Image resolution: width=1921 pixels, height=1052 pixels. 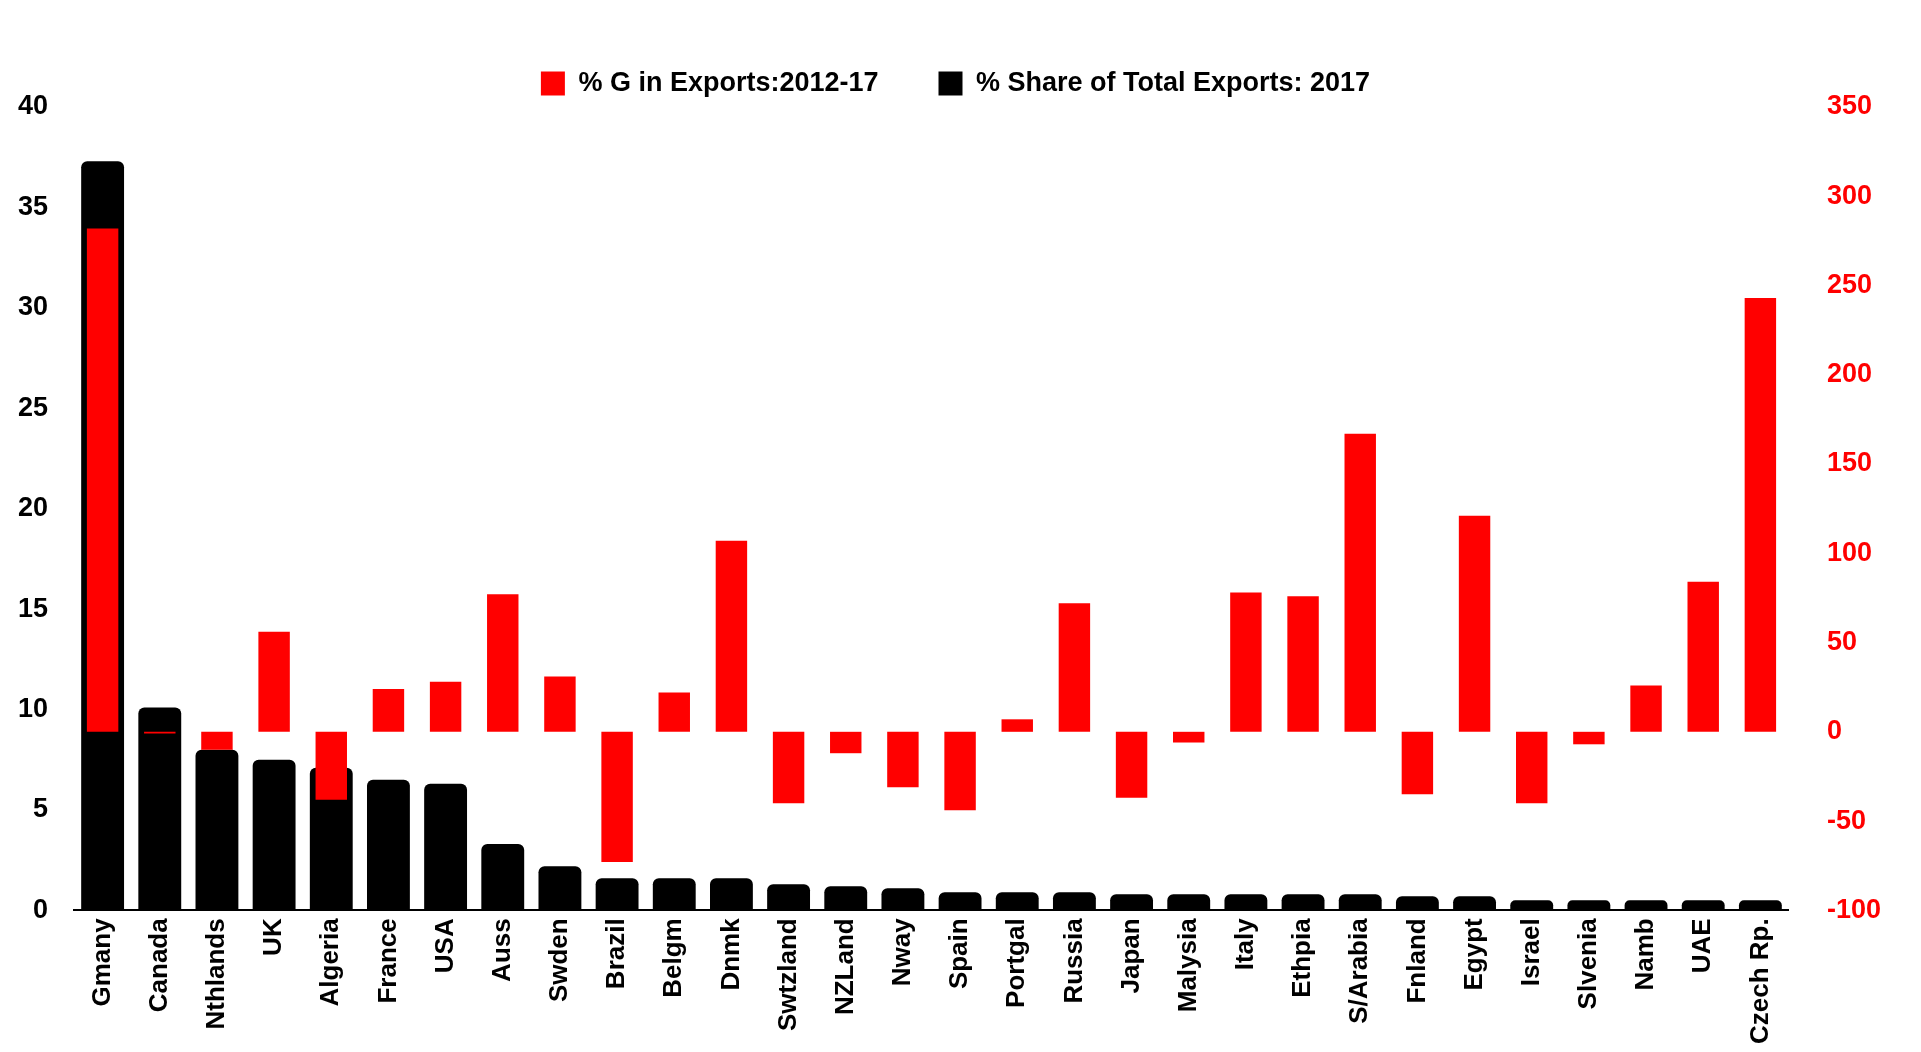 I want to click on y2-tick-label: 200, so click(x=1849, y=373).